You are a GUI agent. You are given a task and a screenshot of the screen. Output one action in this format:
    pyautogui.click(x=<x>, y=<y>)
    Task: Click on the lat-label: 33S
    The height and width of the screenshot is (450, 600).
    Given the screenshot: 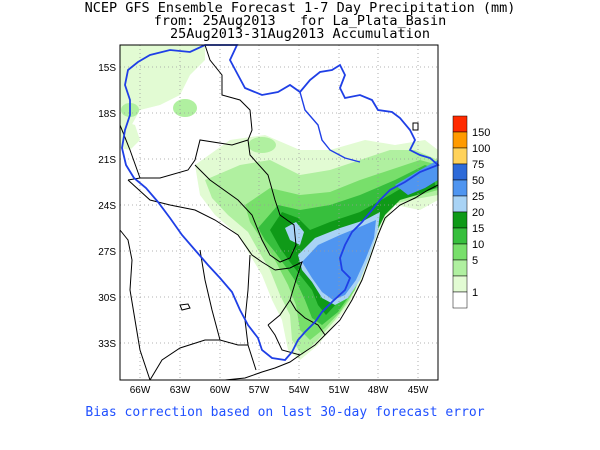 What is the action you would take?
    pyautogui.click(x=107, y=344)
    